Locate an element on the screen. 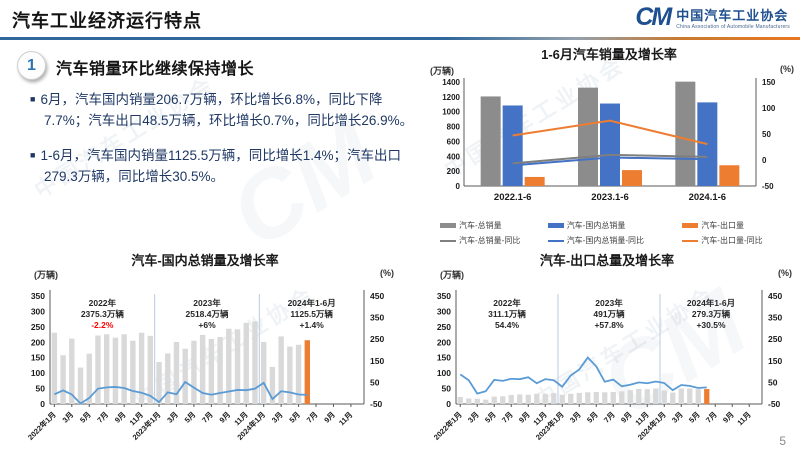 This screenshot has height=452, width=800. axis-label: 1125.5万辆 is located at coordinates (311, 314).